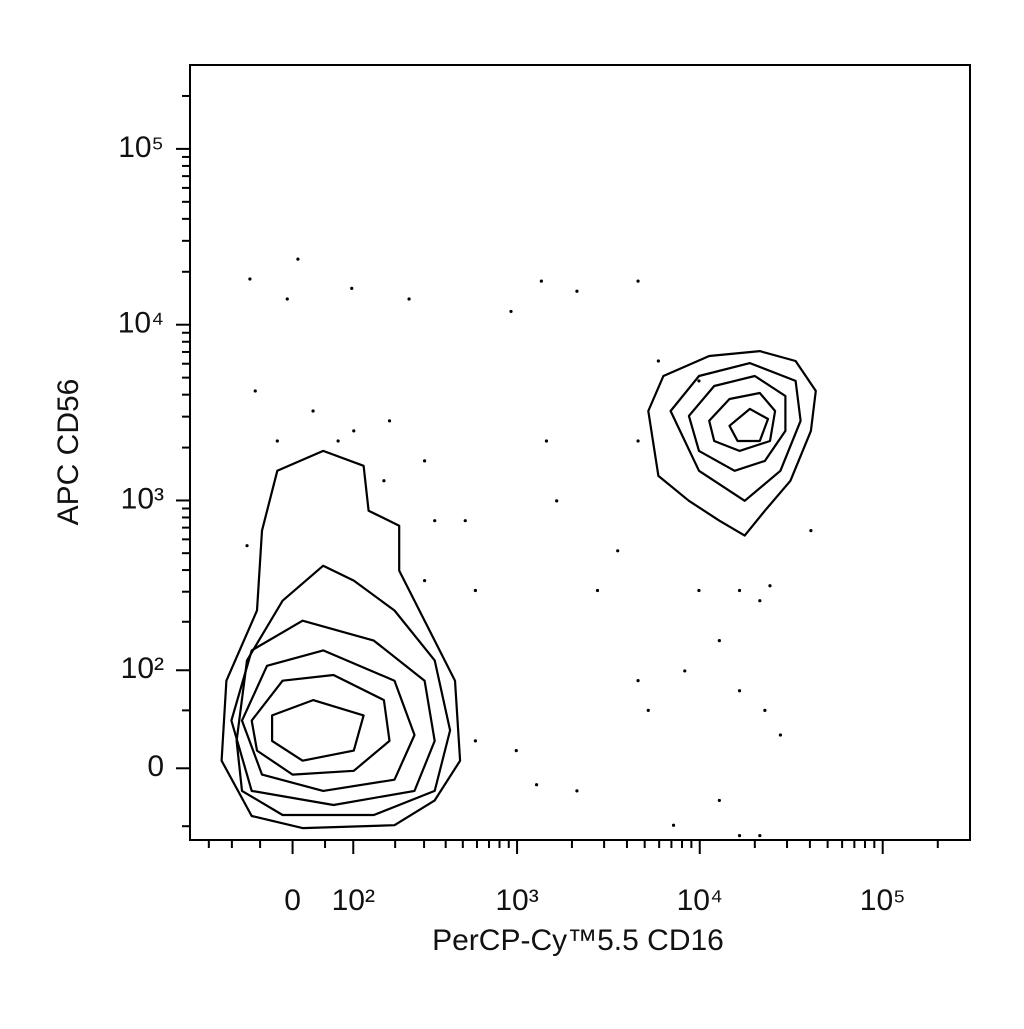 This screenshot has width=1024, height=1029. I want to click on x-tick-label: 10², so click(353, 900).